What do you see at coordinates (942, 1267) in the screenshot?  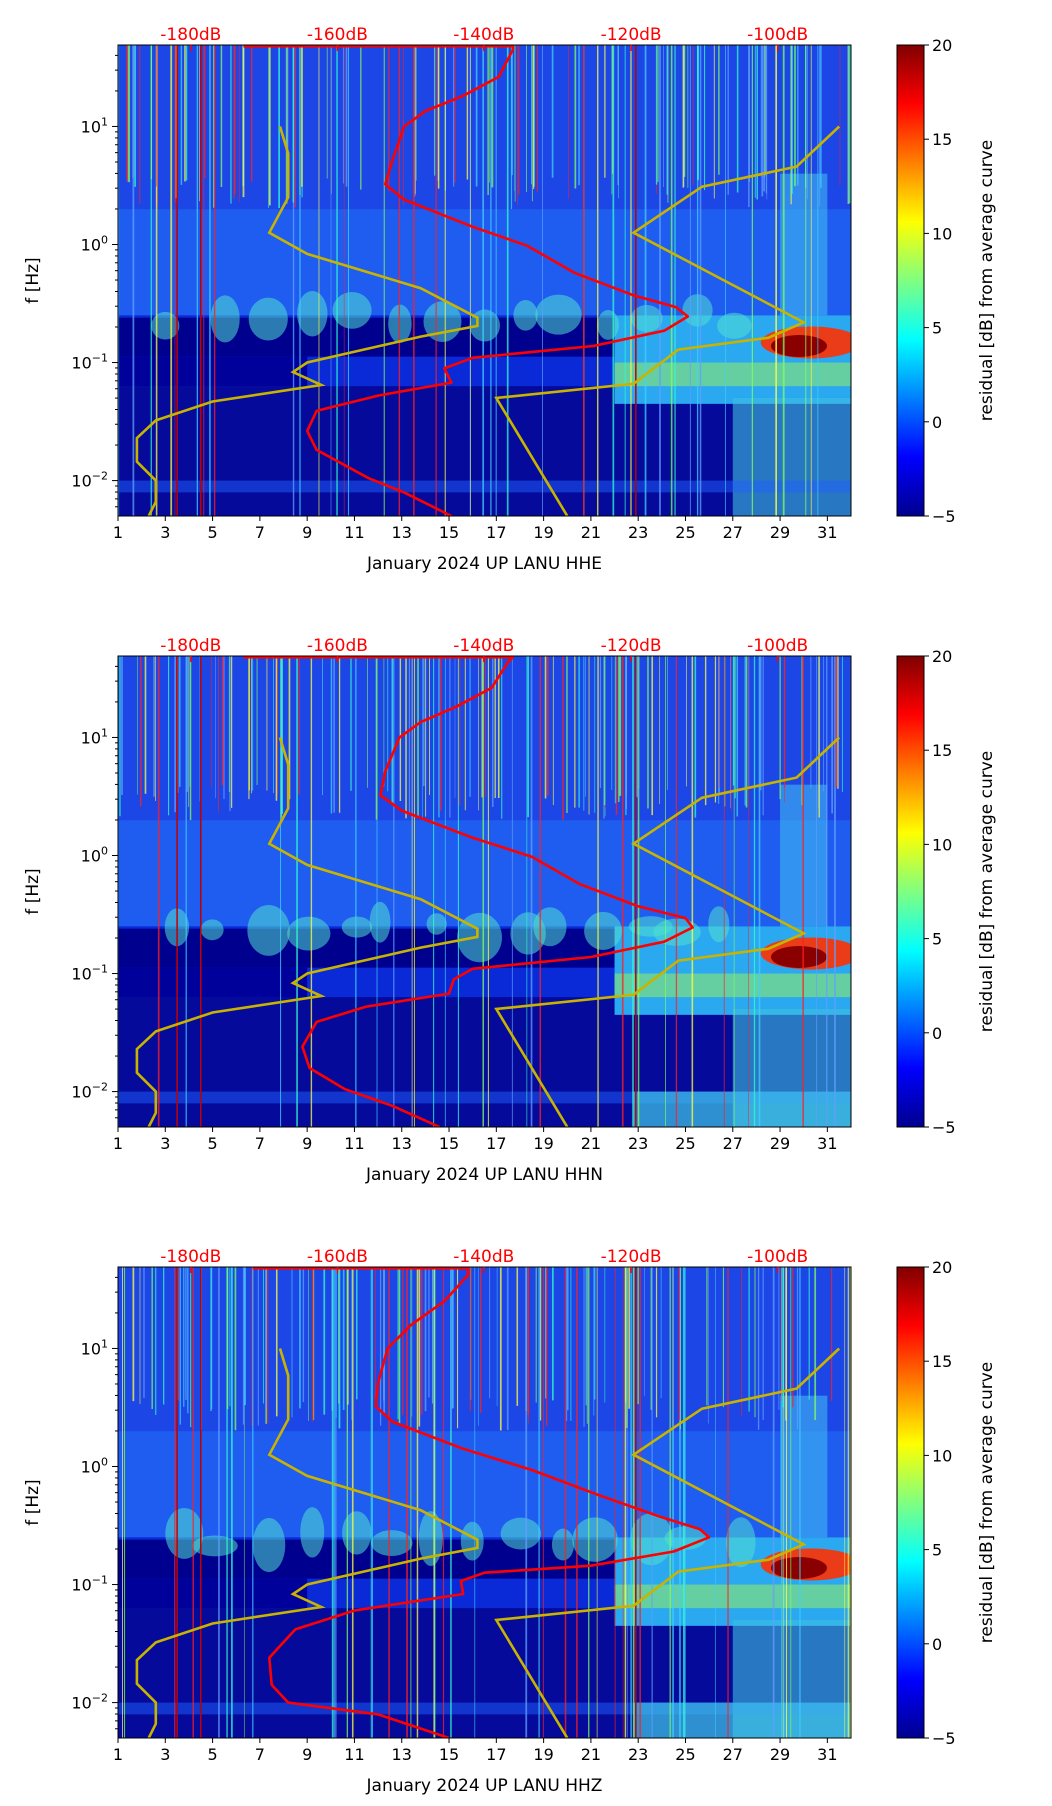 I see `colorbar-tick-label: 20` at bounding box center [942, 1267].